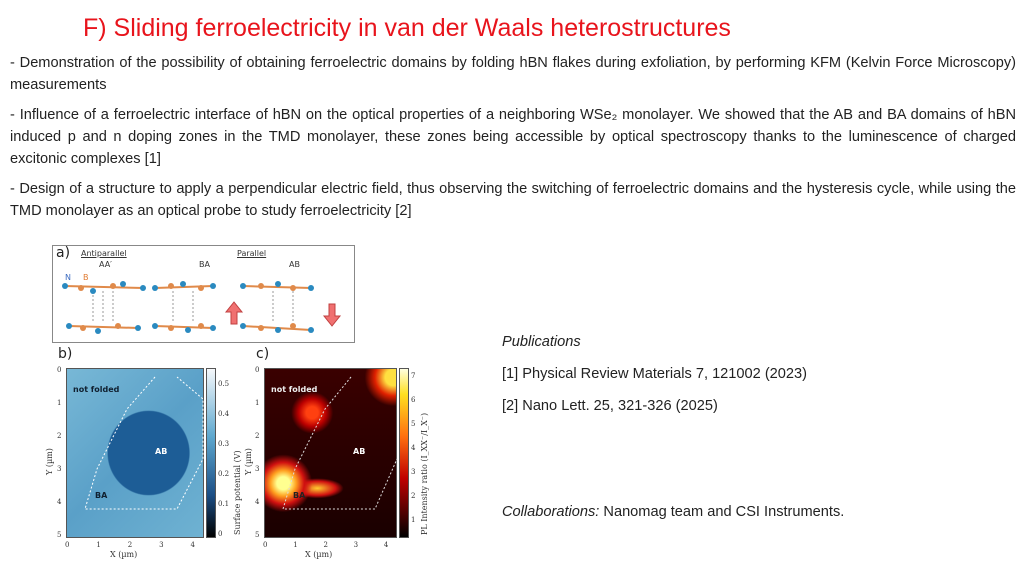 The height and width of the screenshot is (576, 1024). I want to click on colorbar-c-label: PL Intensity ratio (I_XX⁻/I_X⁻), so click(424, 473).